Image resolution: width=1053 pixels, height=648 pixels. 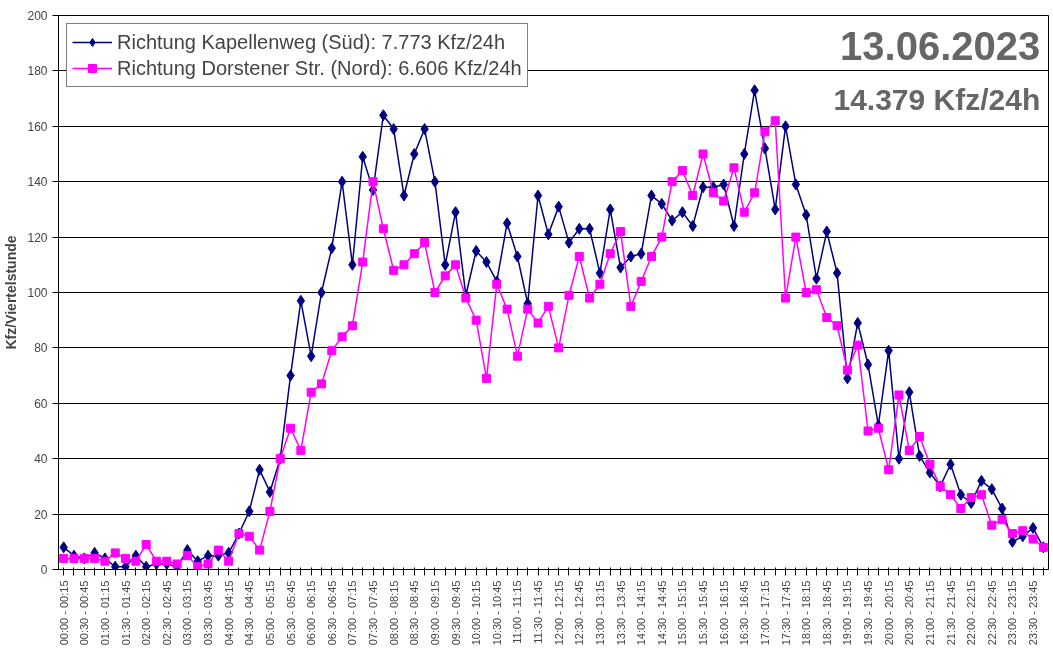 What do you see at coordinates (37, 71) in the screenshot?
I see `y-tick-label: 180` at bounding box center [37, 71].